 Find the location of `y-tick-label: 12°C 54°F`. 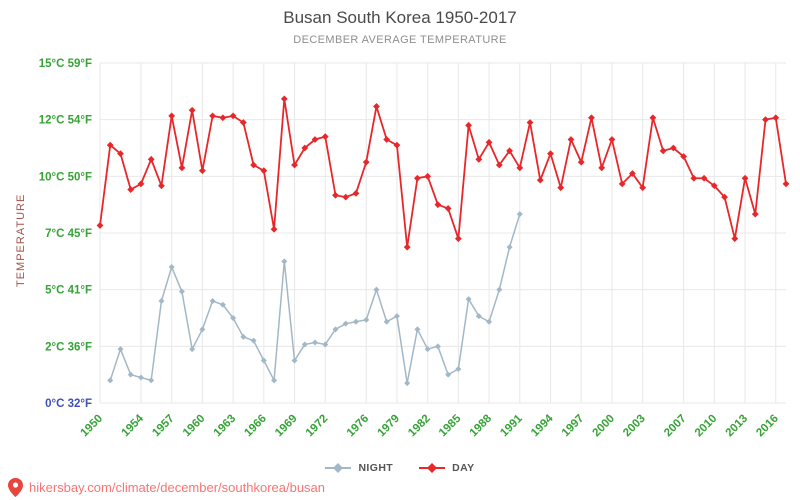

y-tick-label: 12°C 54°F is located at coordinates (65, 121).